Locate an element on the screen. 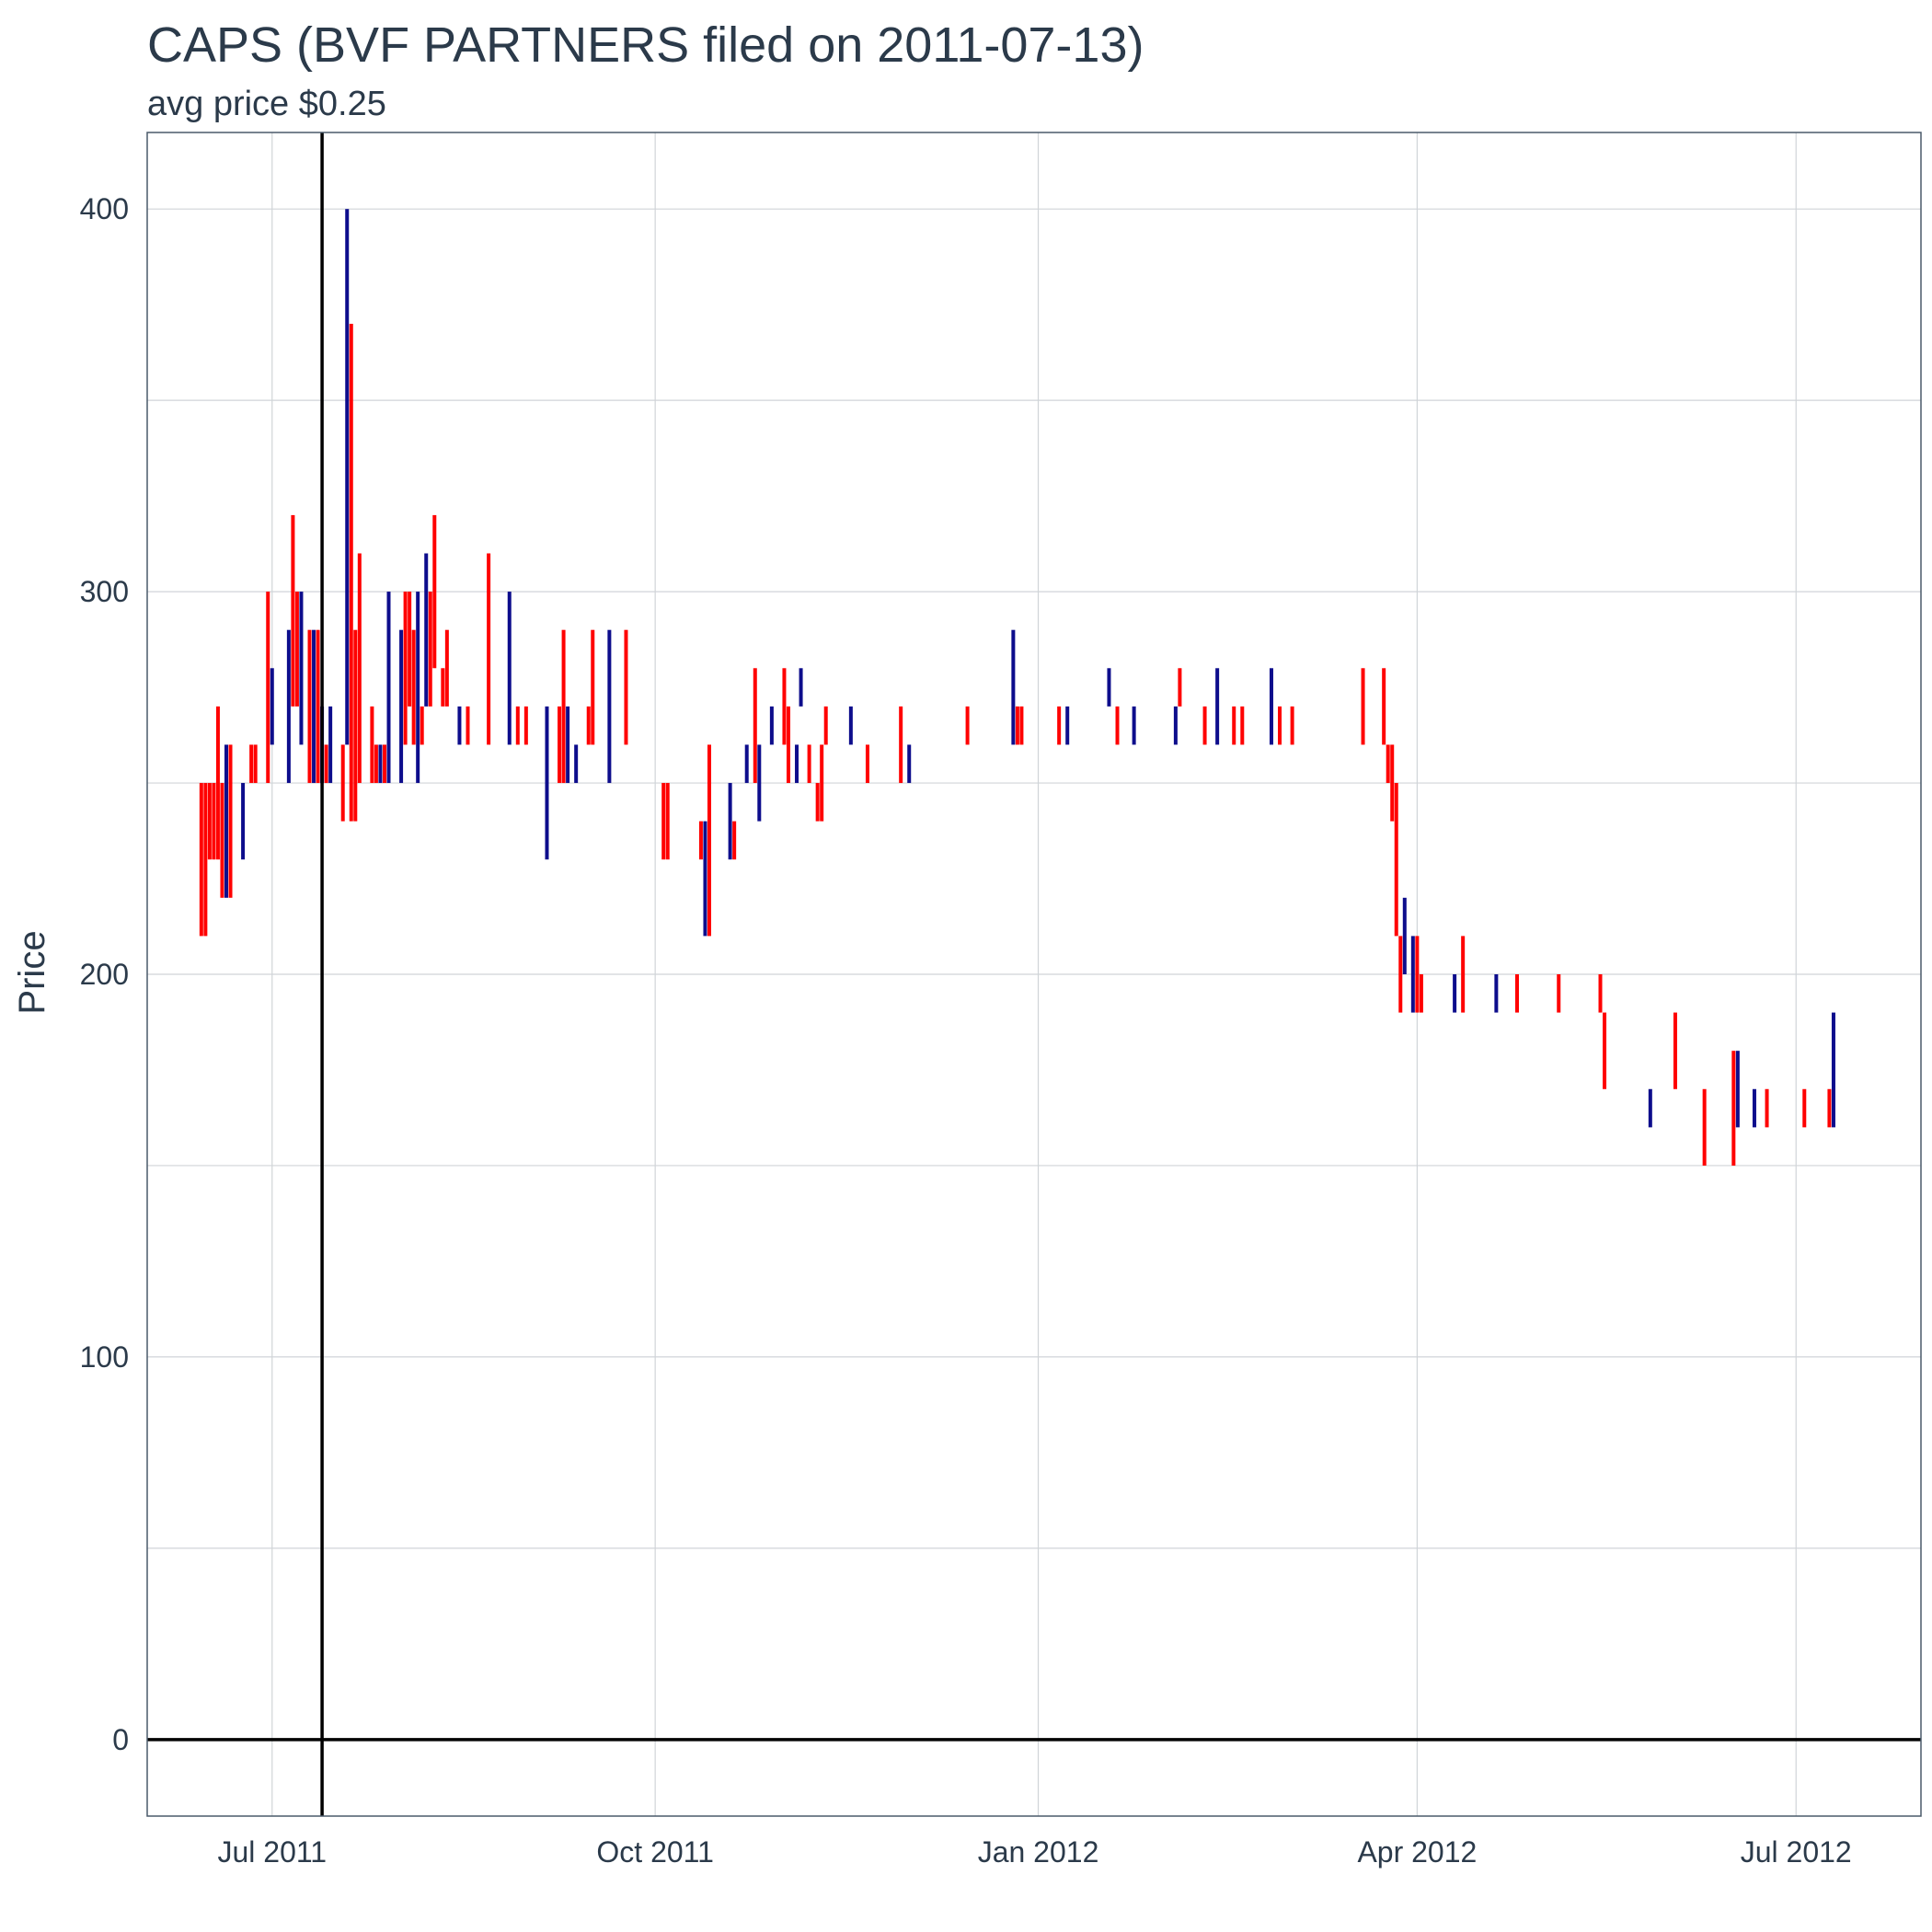  x-axis-ticks: Jul 2011 Oct 2011 Jan 2012 Apr 2012 Jul 2012 is located at coordinates (1034, 1852).